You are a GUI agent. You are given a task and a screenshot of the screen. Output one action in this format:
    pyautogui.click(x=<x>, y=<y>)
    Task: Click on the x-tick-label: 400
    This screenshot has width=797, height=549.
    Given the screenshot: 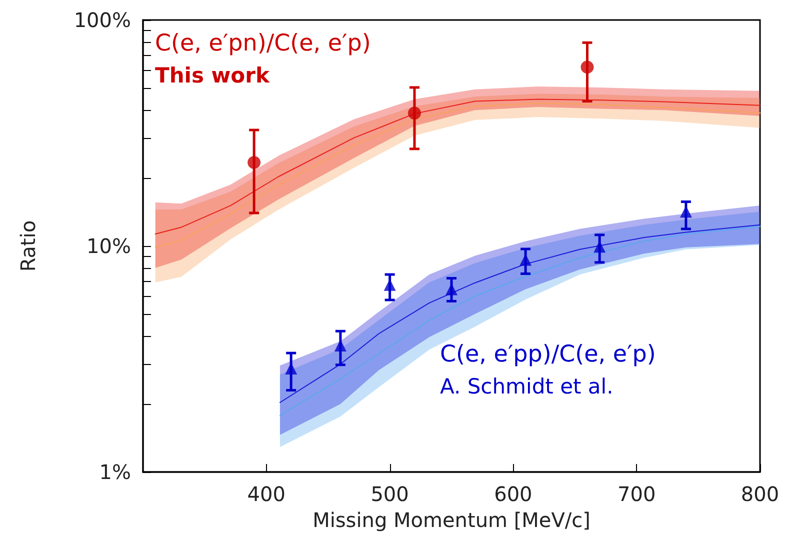 What is the action you would take?
    pyautogui.click(x=266, y=494)
    